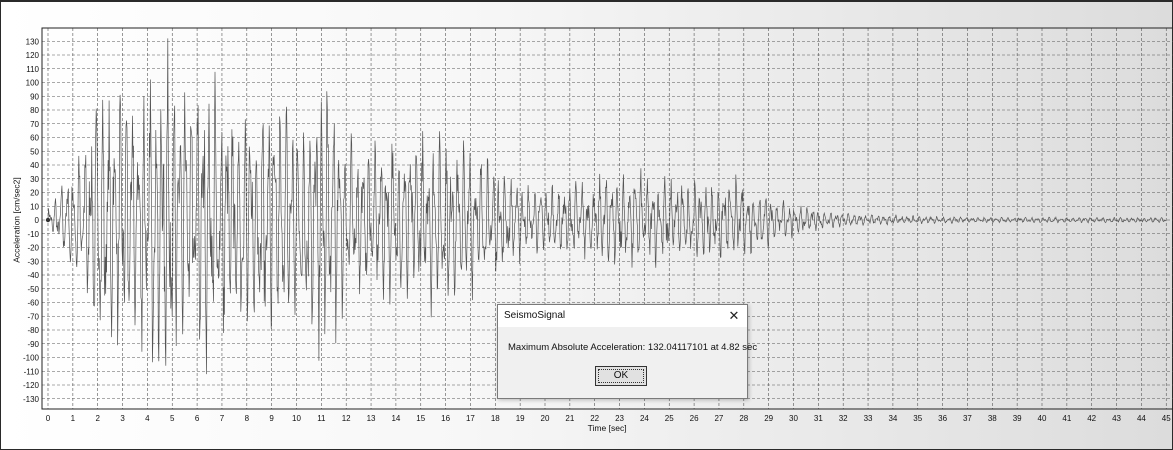  What do you see at coordinates (73, 418) in the screenshot?
I see `x-tick-label: 1` at bounding box center [73, 418].